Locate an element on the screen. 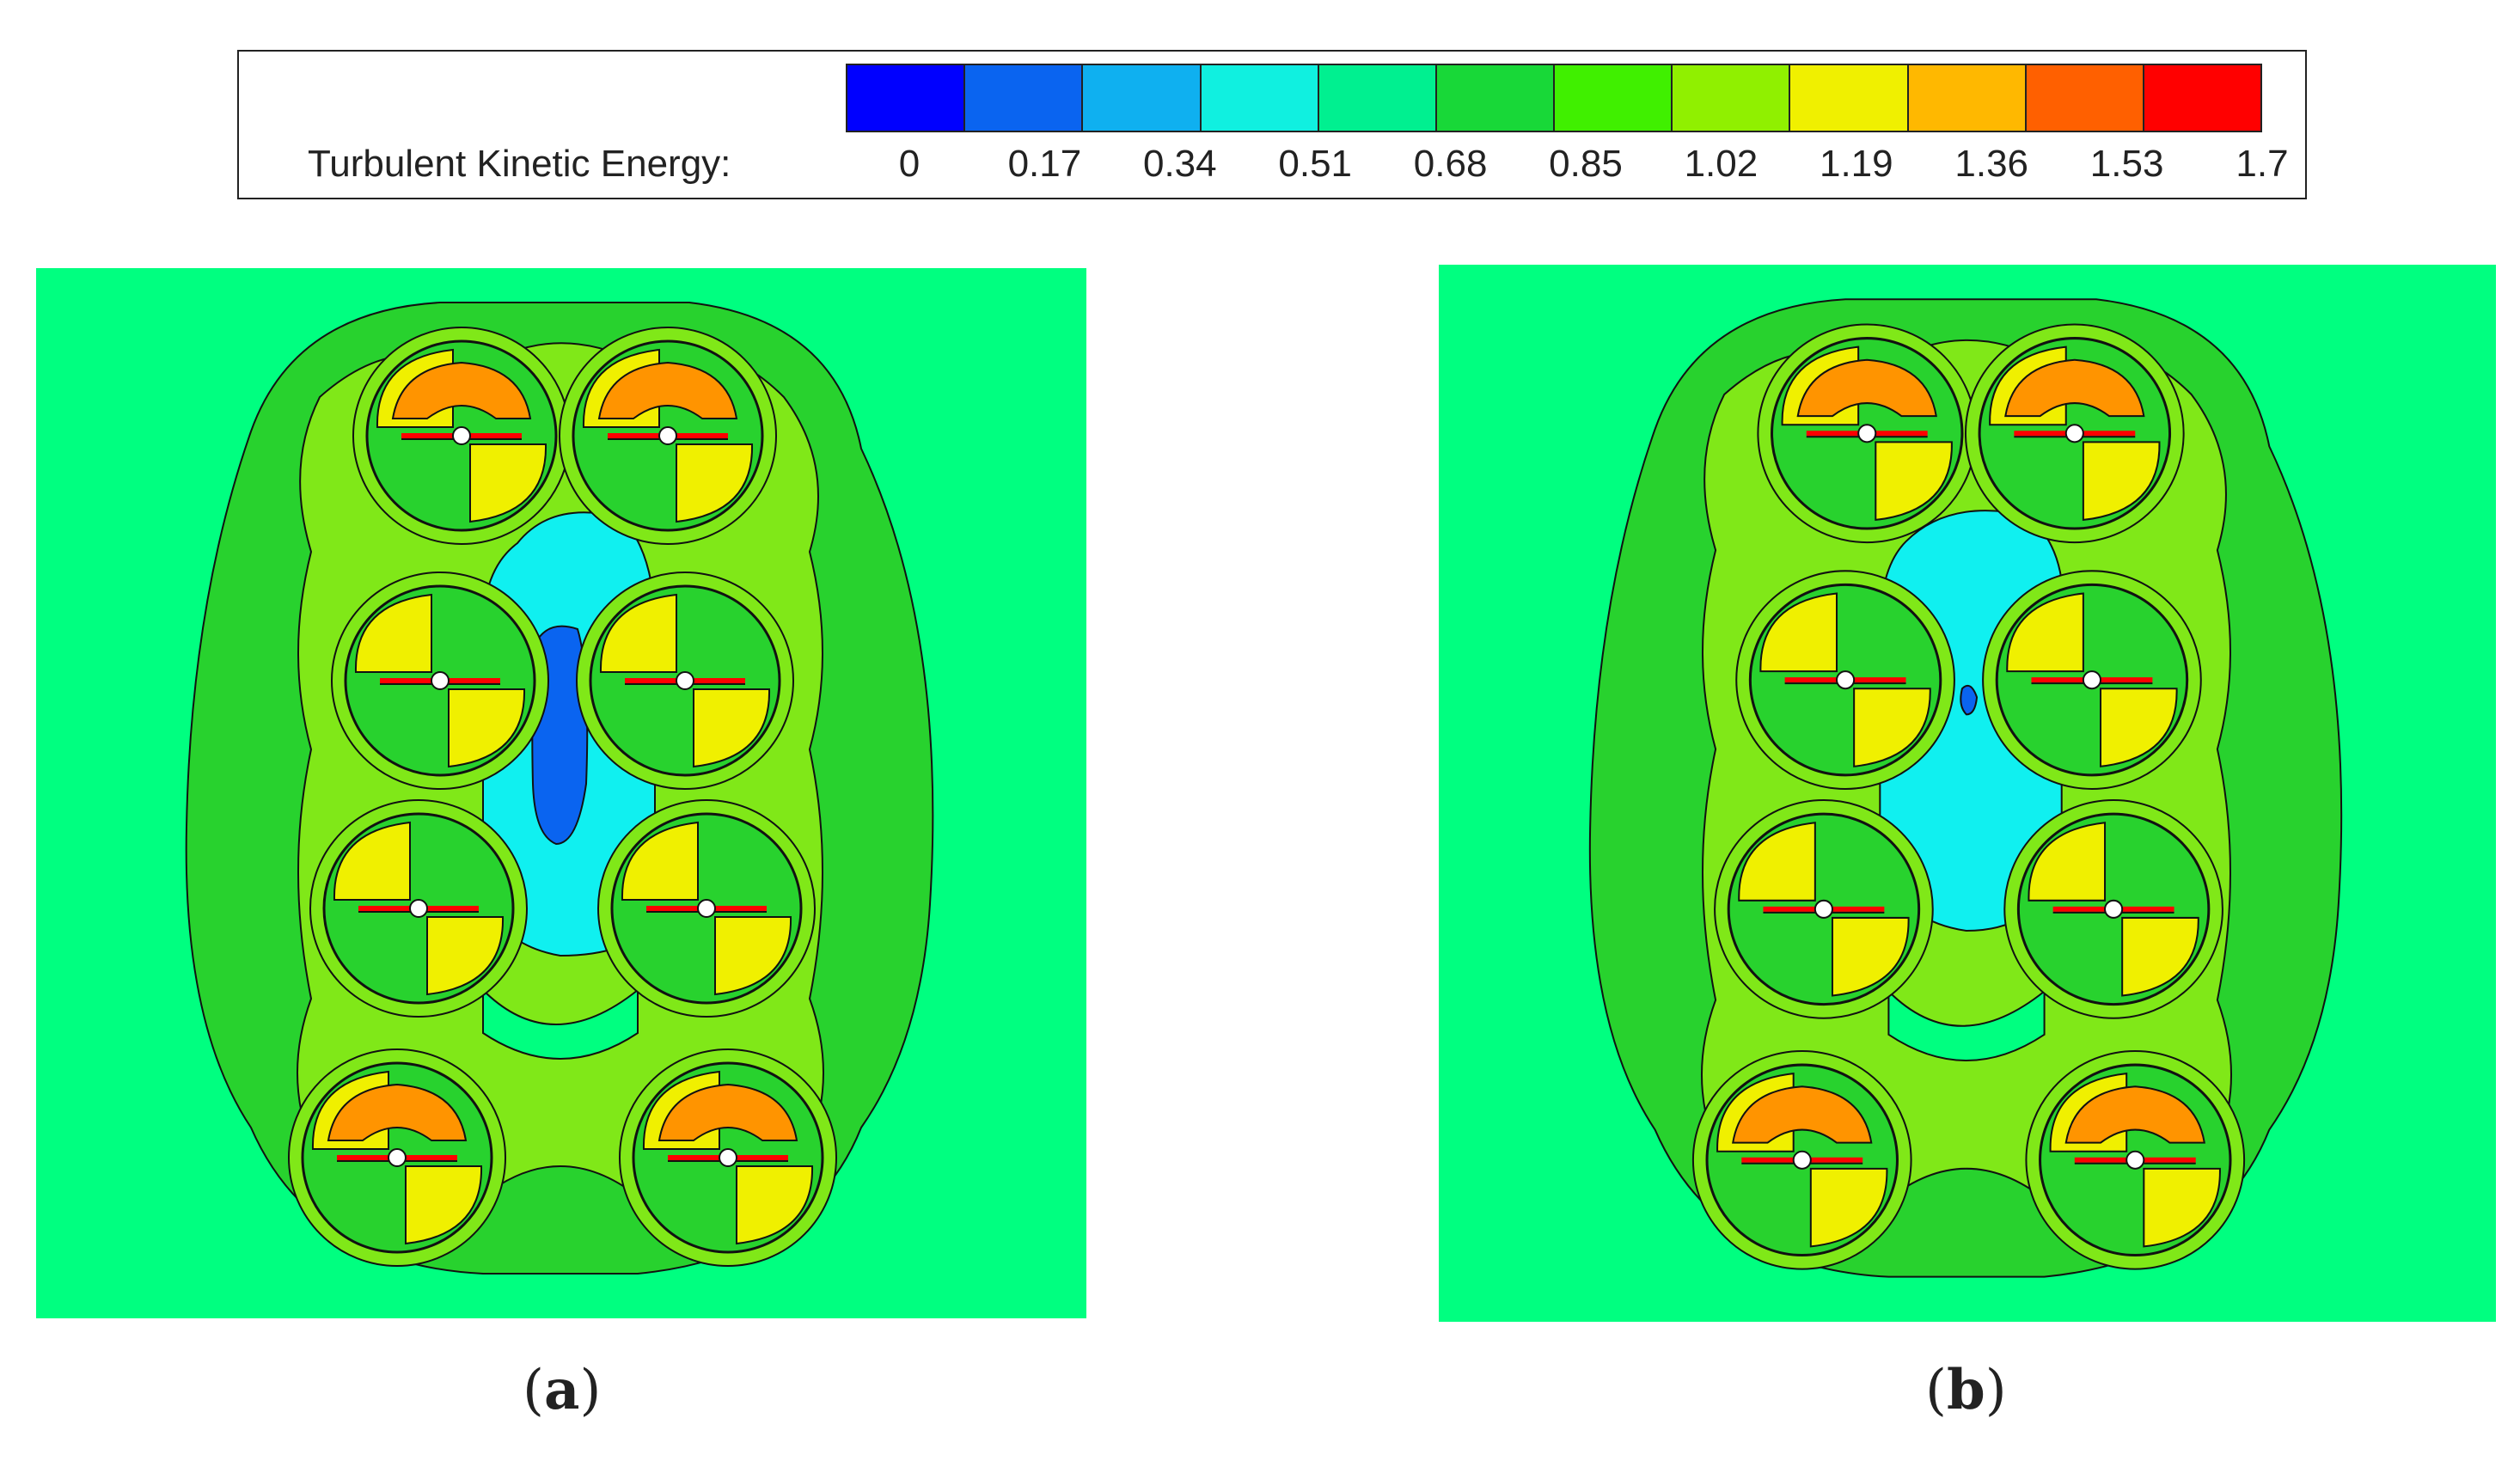 This screenshot has width=2520, height=1461. colorbar-swatches is located at coordinates (1554, 98).